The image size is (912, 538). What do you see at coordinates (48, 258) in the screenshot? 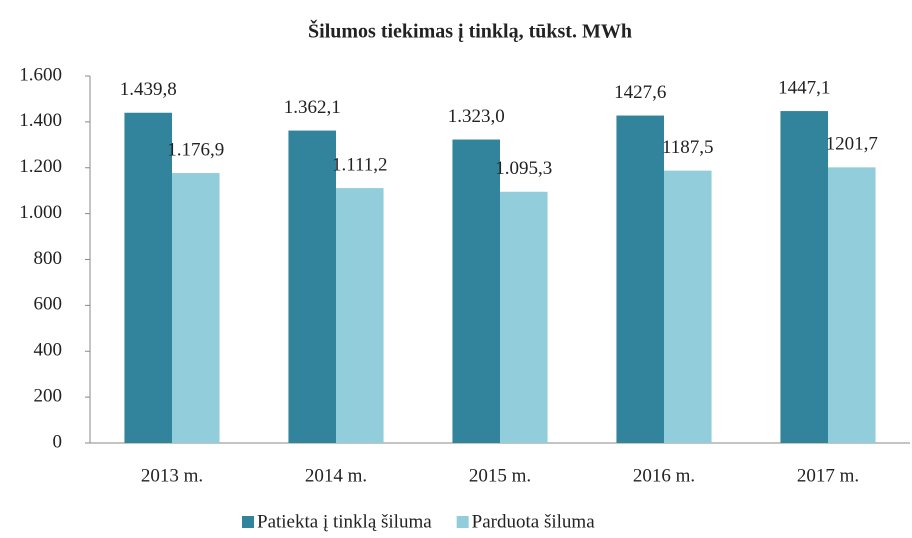
I see `y-tick-label: 800` at bounding box center [48, 258].